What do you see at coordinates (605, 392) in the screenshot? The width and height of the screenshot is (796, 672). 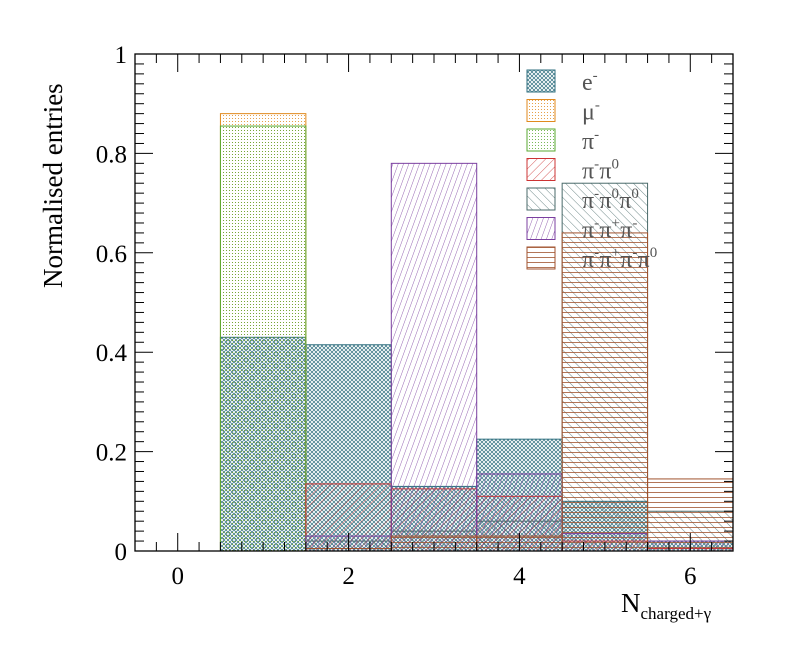 I see `bar-pi-pi+pi-pi0-bin5` at bounding box center [605, 392].